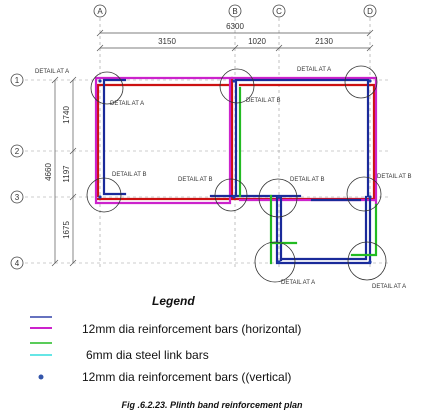 This screenshot has height=418, width=424. Describe the element at coordinates (104, 195) in the screenshot. I see `detail-circle-b2` at that location.